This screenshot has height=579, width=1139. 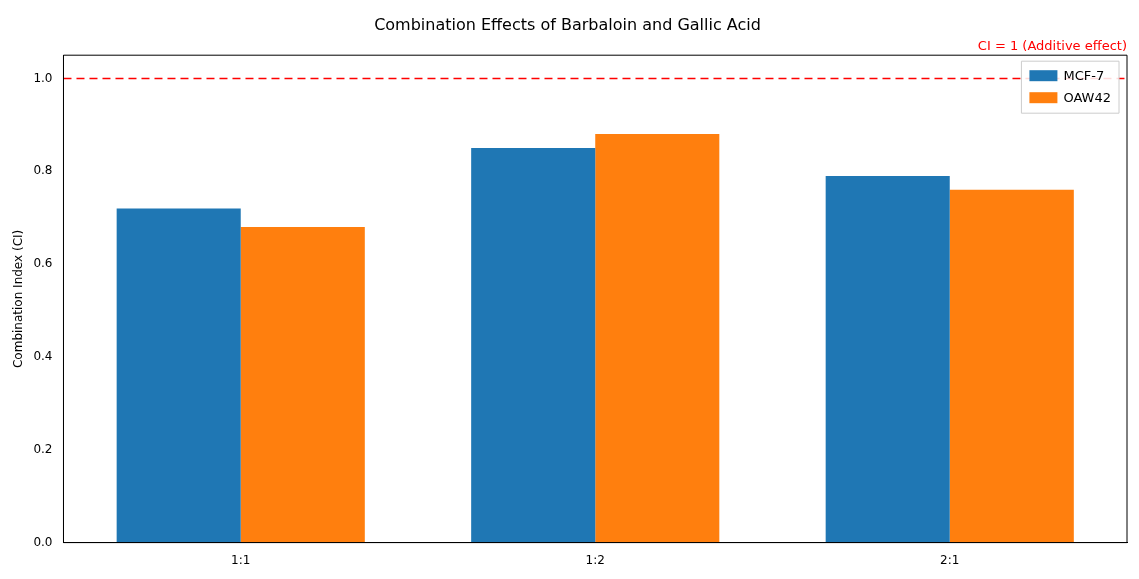 What do you see at coordinates (1087, 97) in the screenshot?
I see `legend-label: OAW42` at bounding box center [1087, 97].